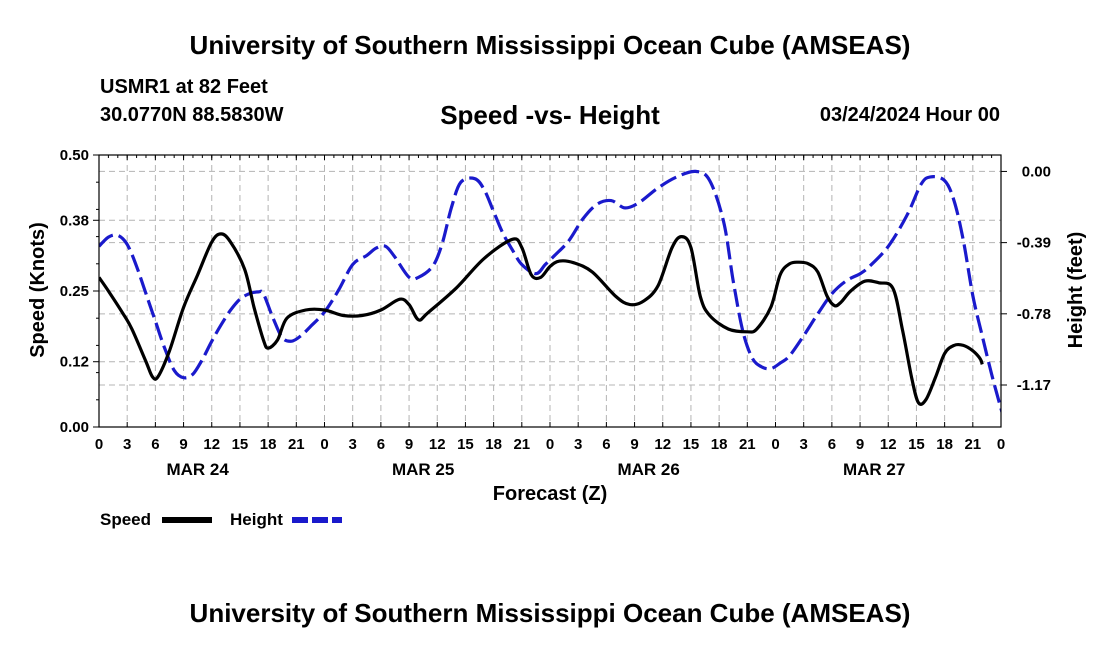 The image size is (1100, 650). Describe the element at coordinates (74, 427) in the screenshot. I see `y-tick-label: 0.00` at that location.